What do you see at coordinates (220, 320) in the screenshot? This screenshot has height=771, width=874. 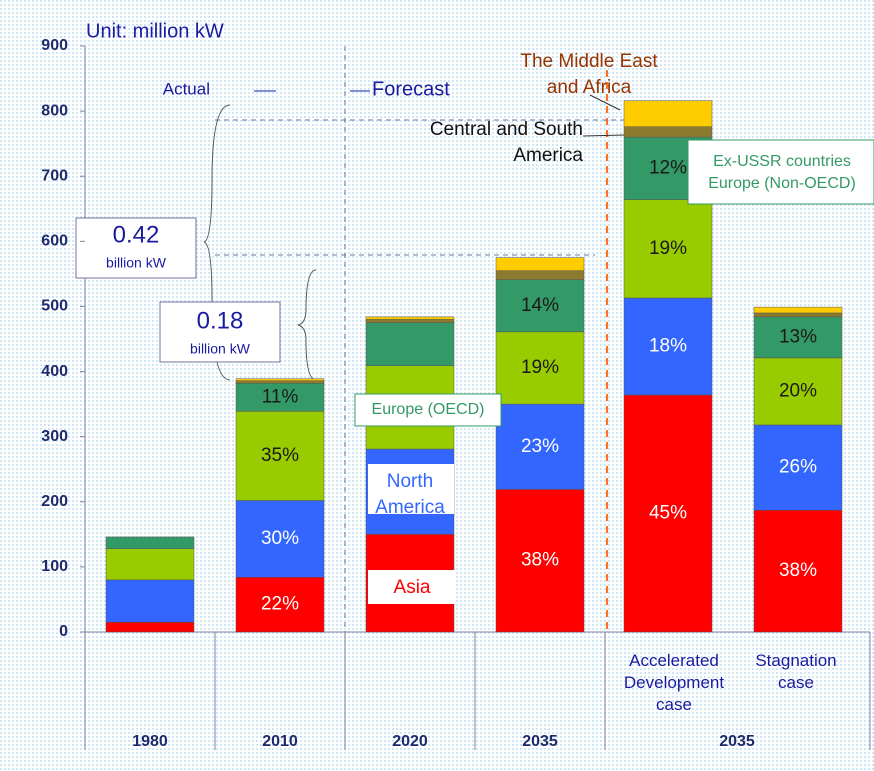 I see `annotation-value: 0.18` at bounding box center [220, 320].